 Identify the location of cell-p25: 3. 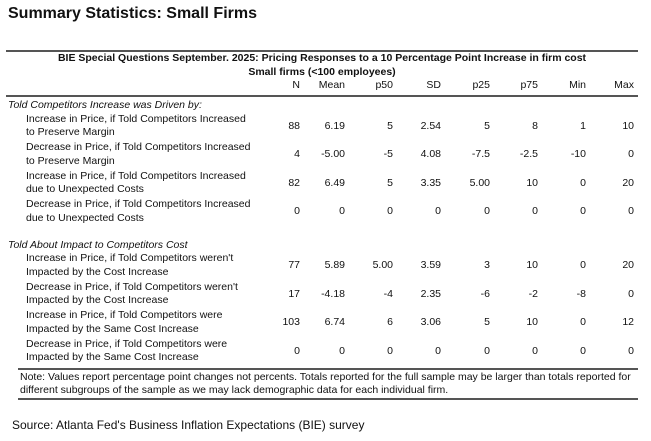
(487, 265).